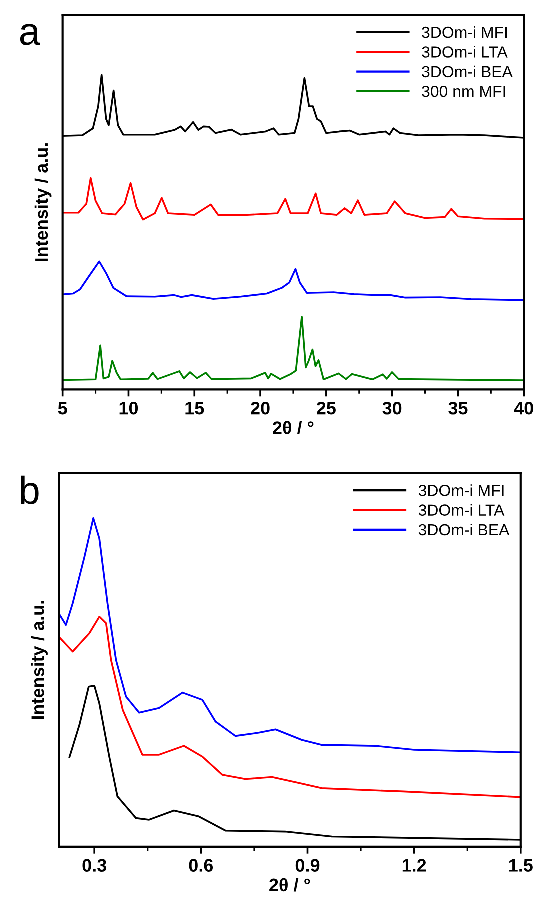 The width and height of the screenshot is (537, 900). What do you see at coordinates (63, 408) in the screenshot?
I see `x-tick-label: 5` at bounding box center [63, 408].